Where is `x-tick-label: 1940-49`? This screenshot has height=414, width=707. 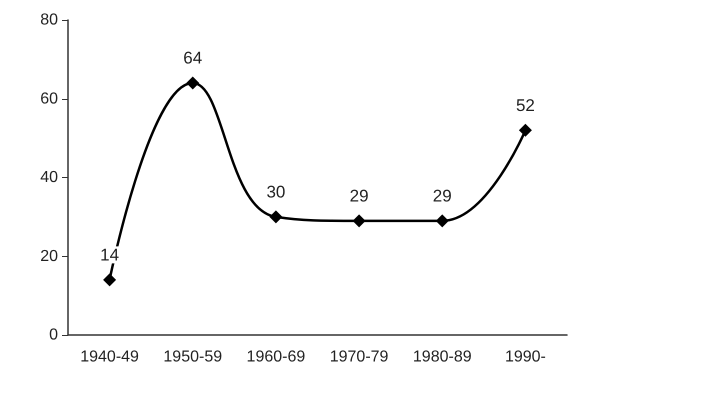 x-tick-label: 1940-49 is located at coordinates (110, 357).